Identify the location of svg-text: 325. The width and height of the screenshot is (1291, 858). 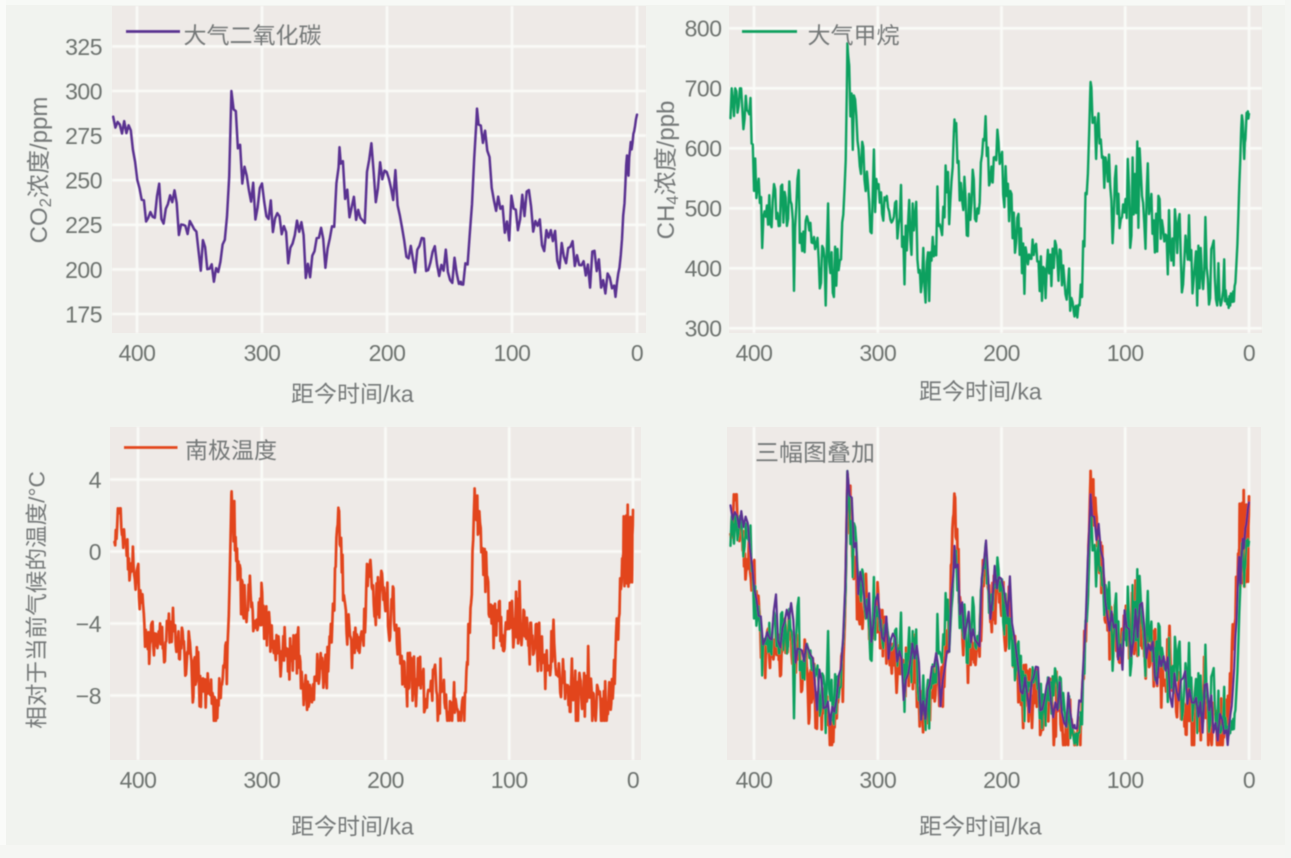
(83, 47).